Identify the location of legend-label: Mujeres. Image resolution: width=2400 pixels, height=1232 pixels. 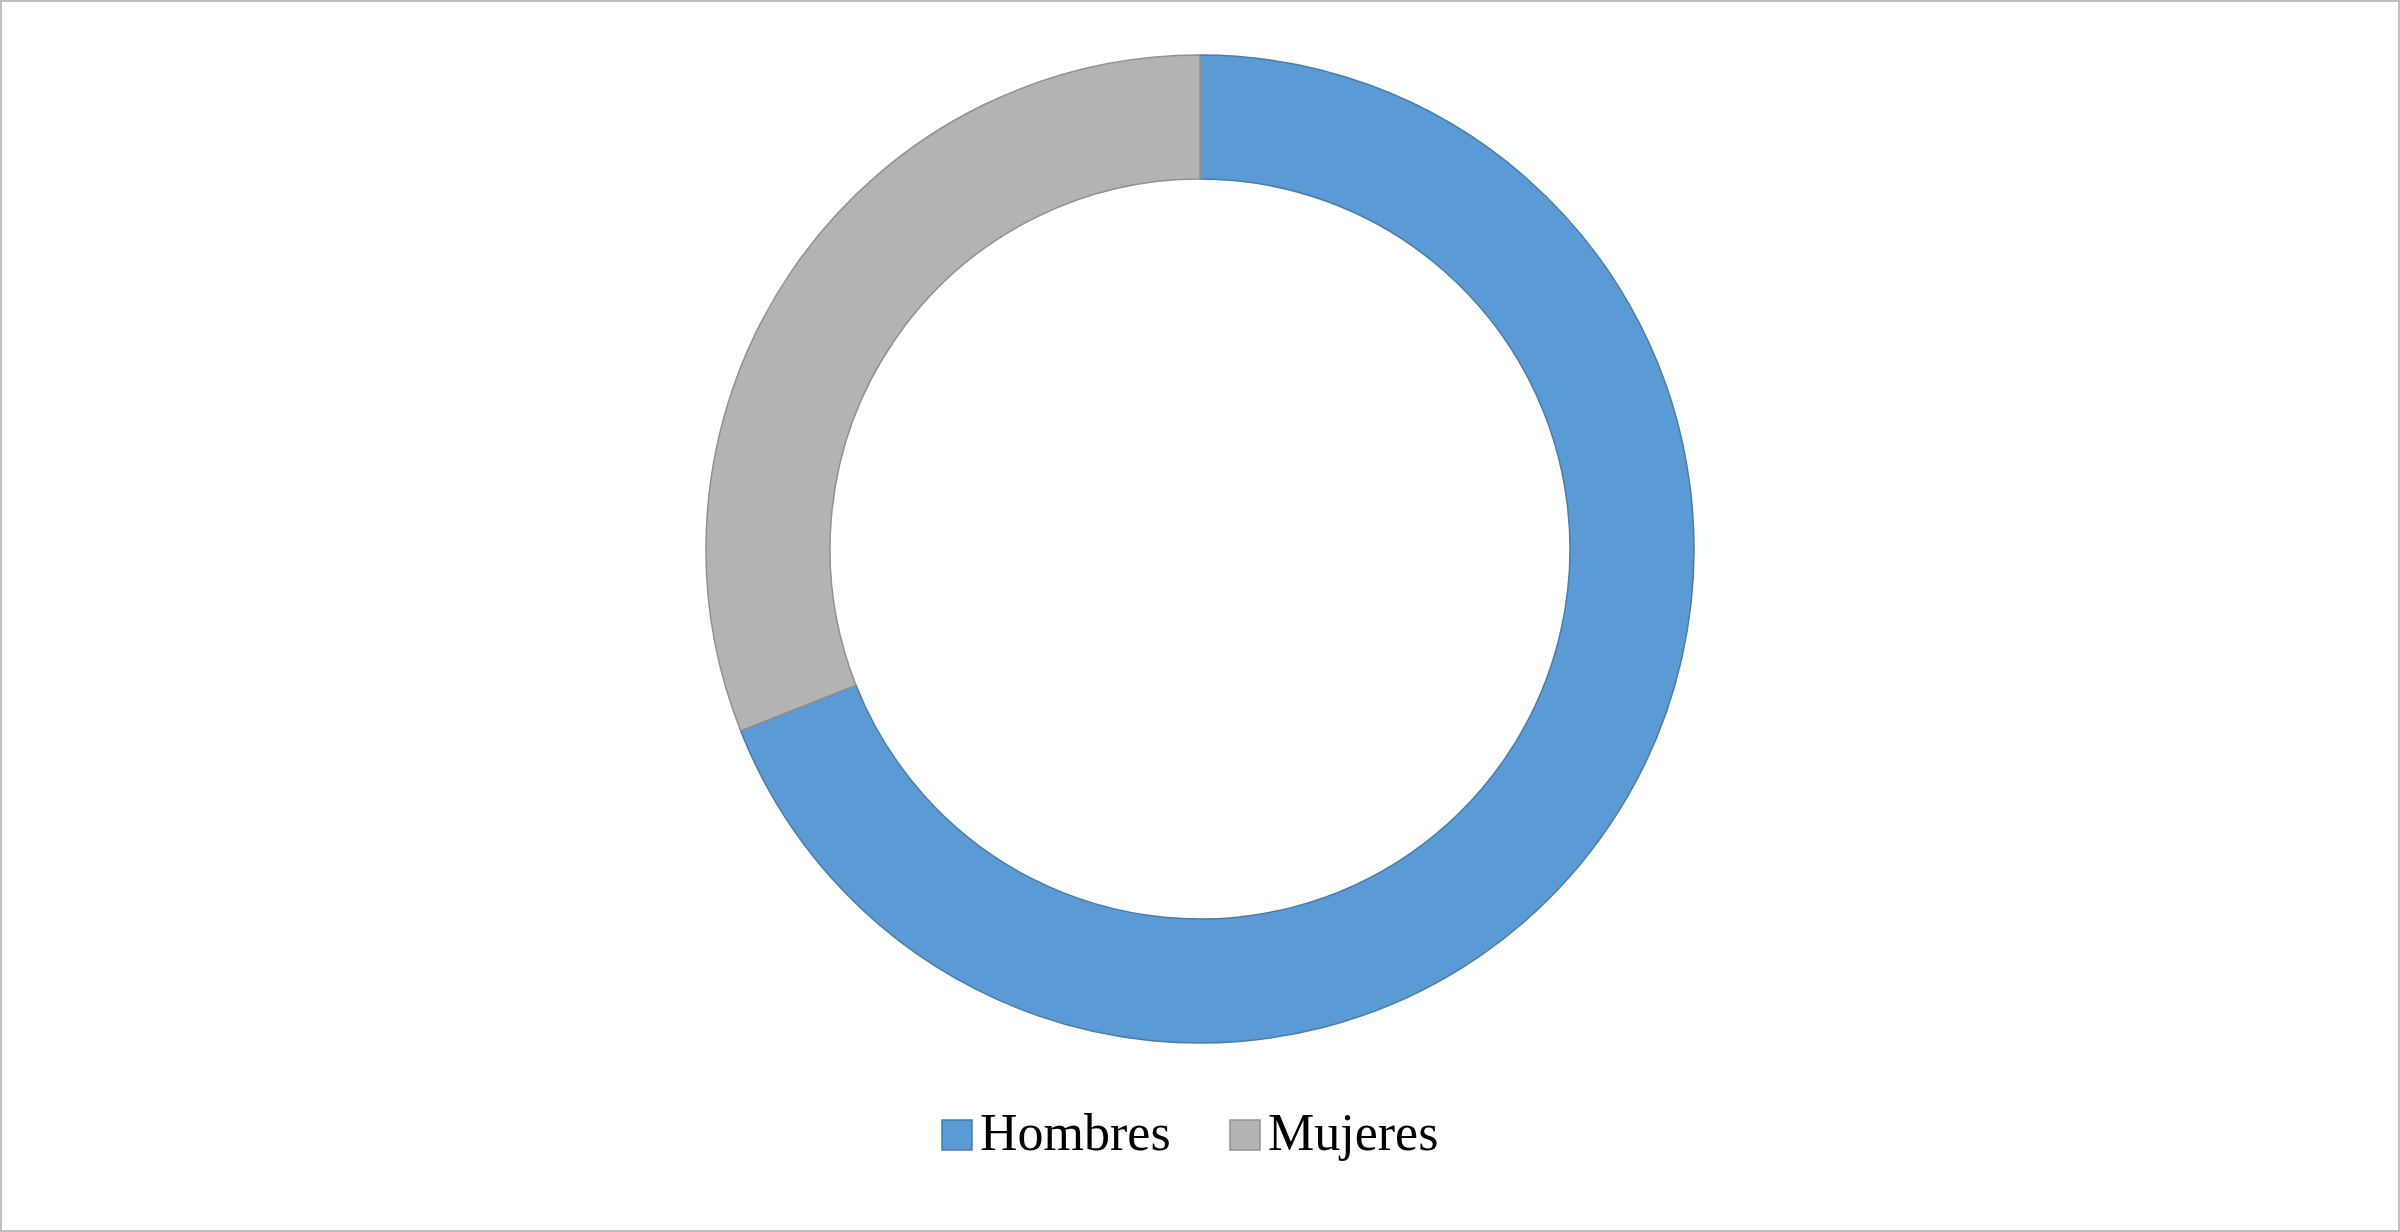
(1353, 1132).